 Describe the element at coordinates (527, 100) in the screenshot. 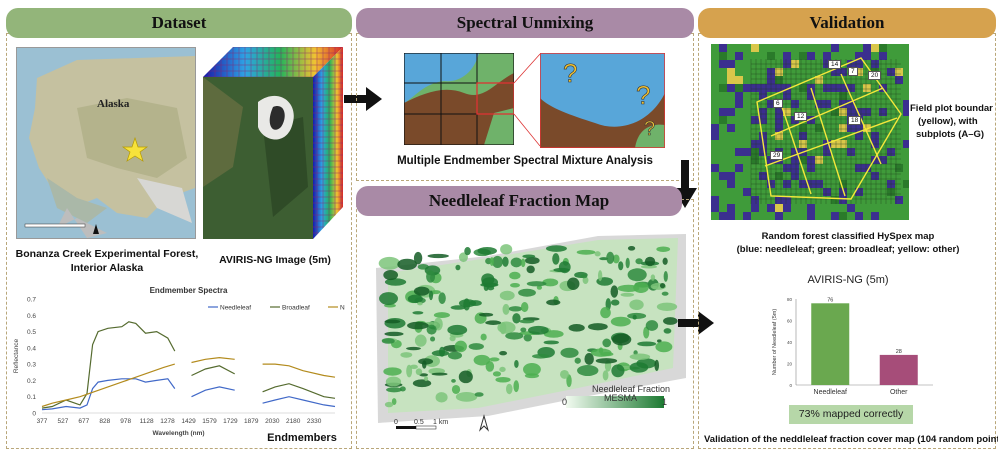

I see `zoom-lines` at that location.